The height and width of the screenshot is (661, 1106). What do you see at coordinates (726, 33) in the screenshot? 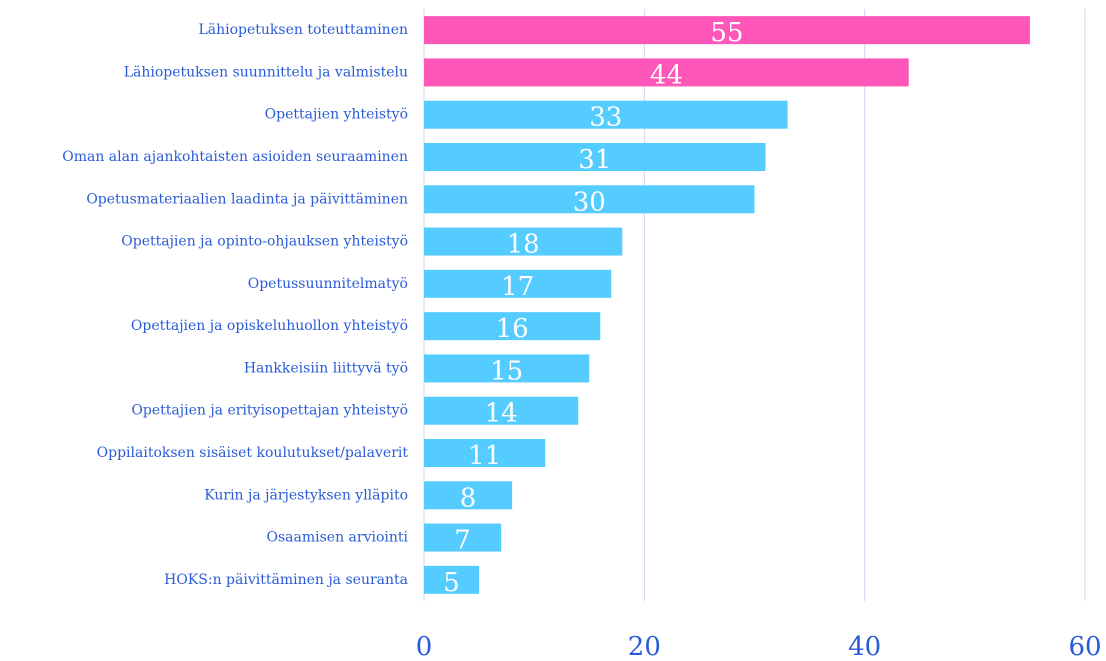
I see `value-label: 55` at bounding box center [726, 33].